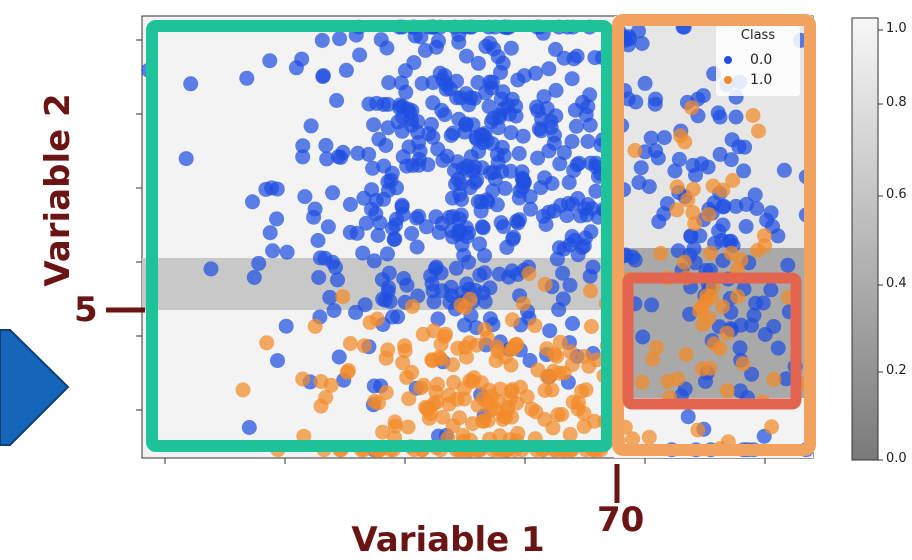  I want to click on colorbar-tick-0: 0.0, so click(896, 458).